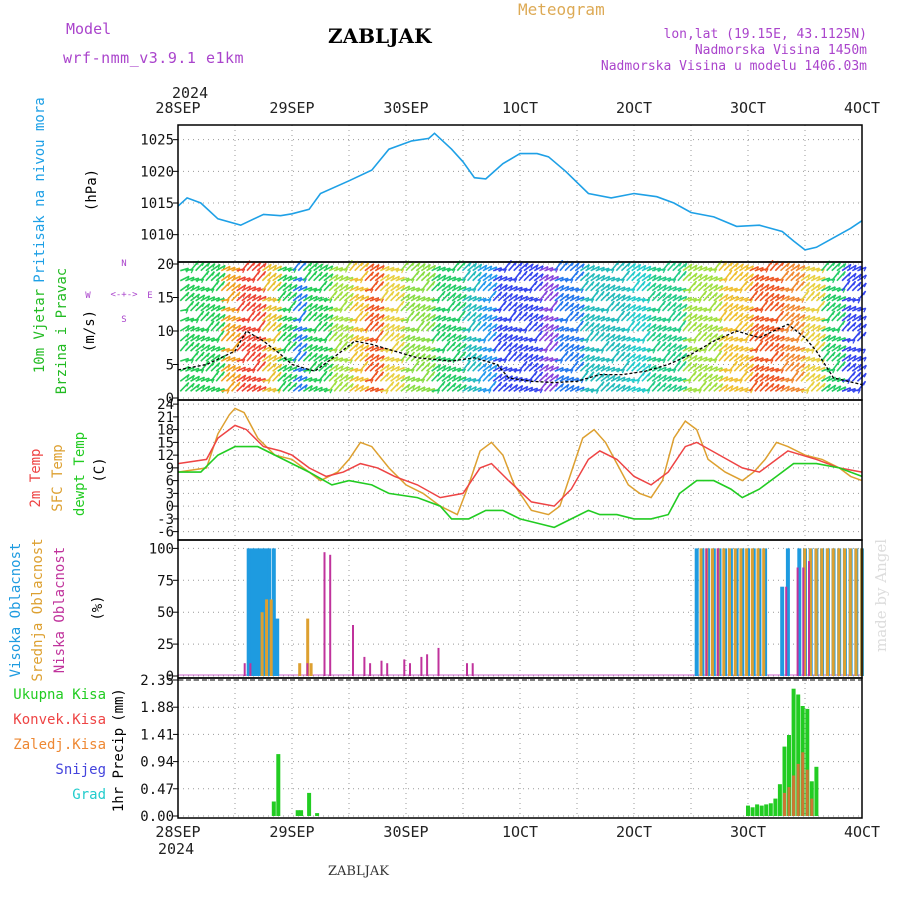 The width and height of the screenshot is (900, 900). Describe the element at coordinates (157, 817) in the screenshot. I see `ytick-label: 0.00` at that location.